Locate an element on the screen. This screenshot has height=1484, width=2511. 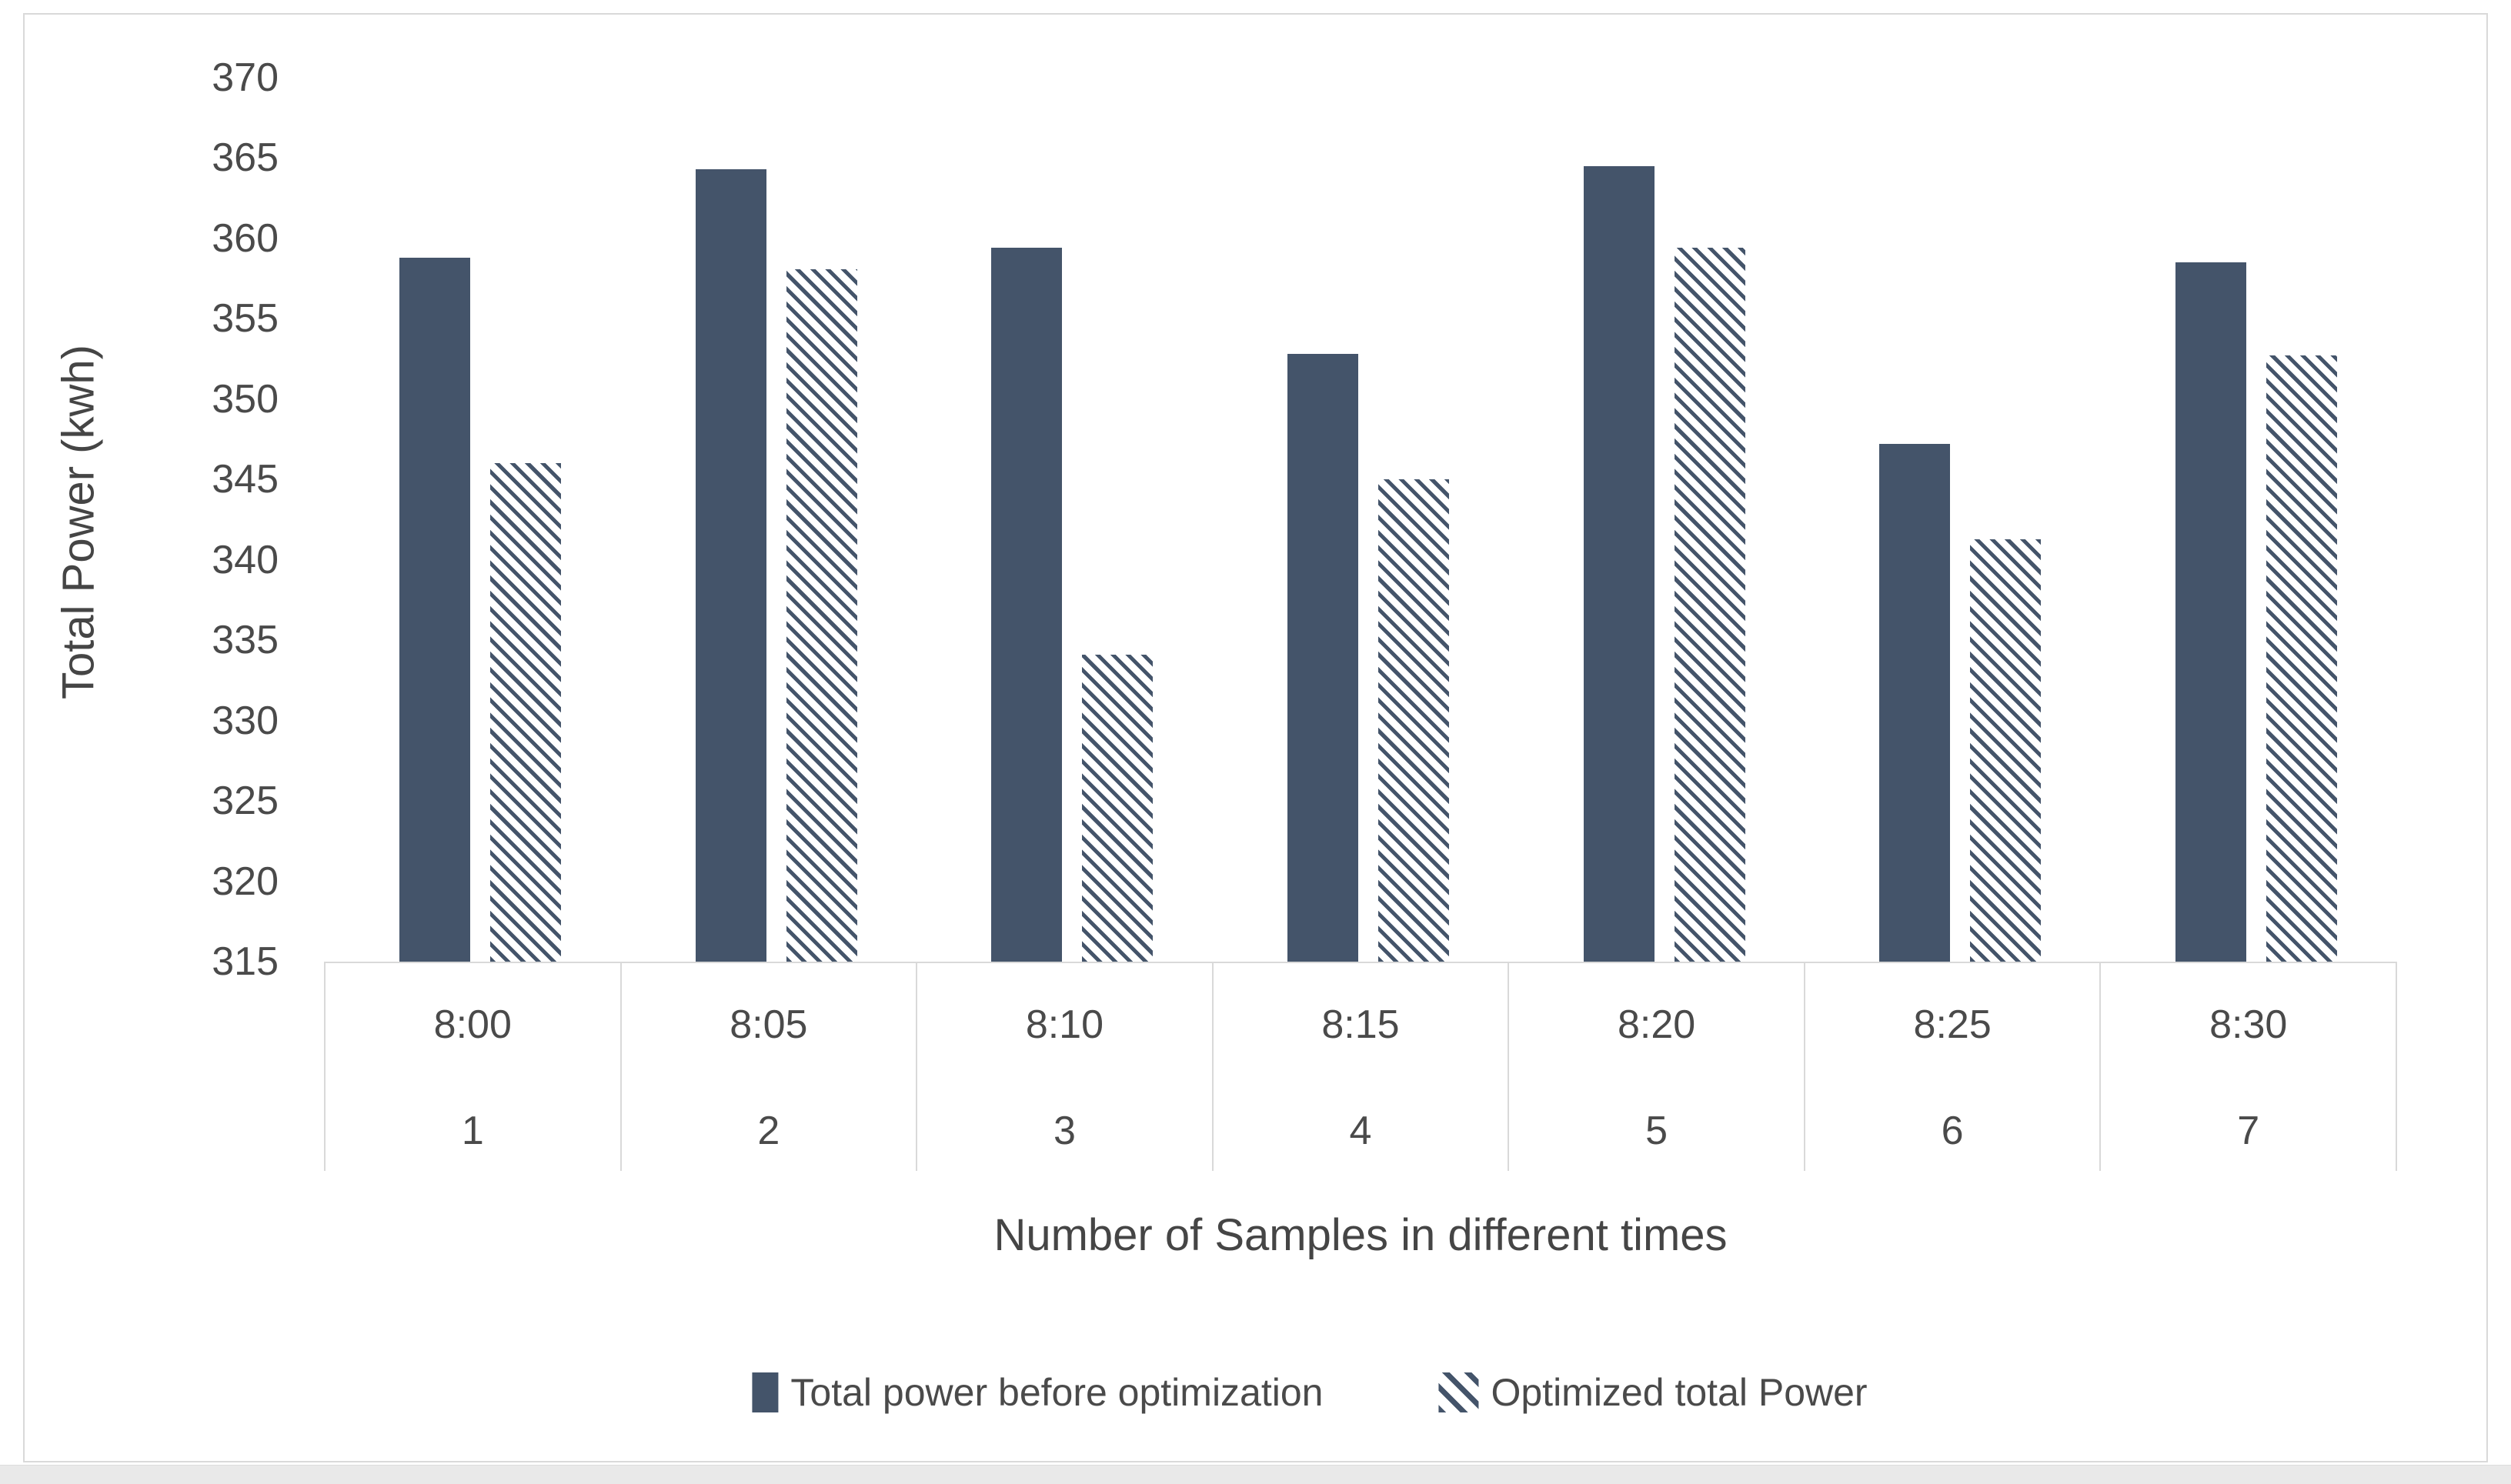
x-tick-time-label: 8:20 is located at coordinates (1656, 1024).